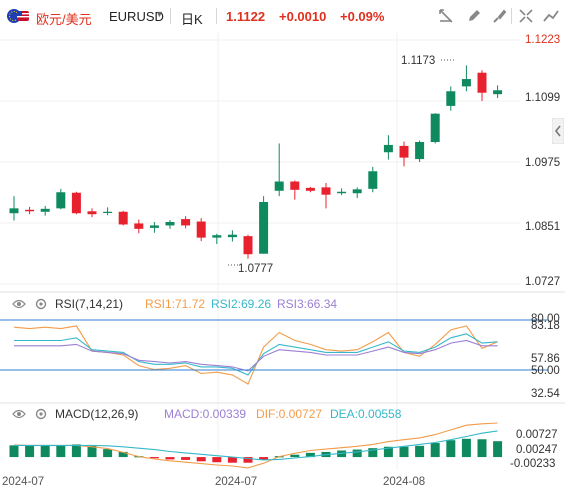 This screenshot has width=565, height=495. What do you see at coordinates (543, 98) in the screenshot?
I see `price-tick: 1.1099` at bounding box center [543, 98].